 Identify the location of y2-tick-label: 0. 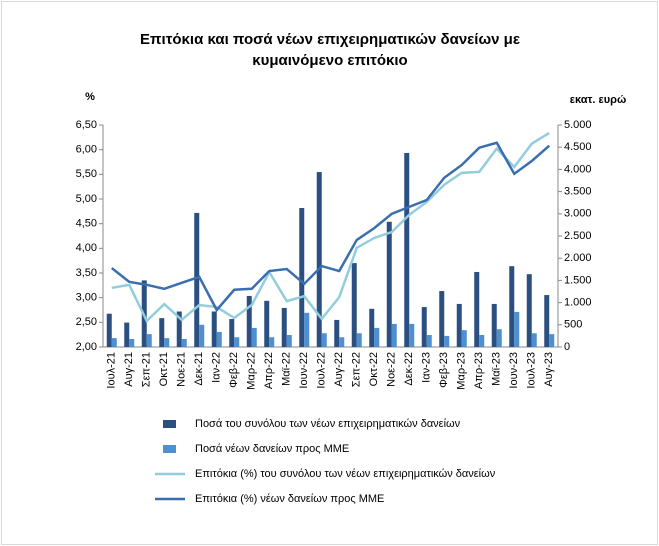
(567, 347).